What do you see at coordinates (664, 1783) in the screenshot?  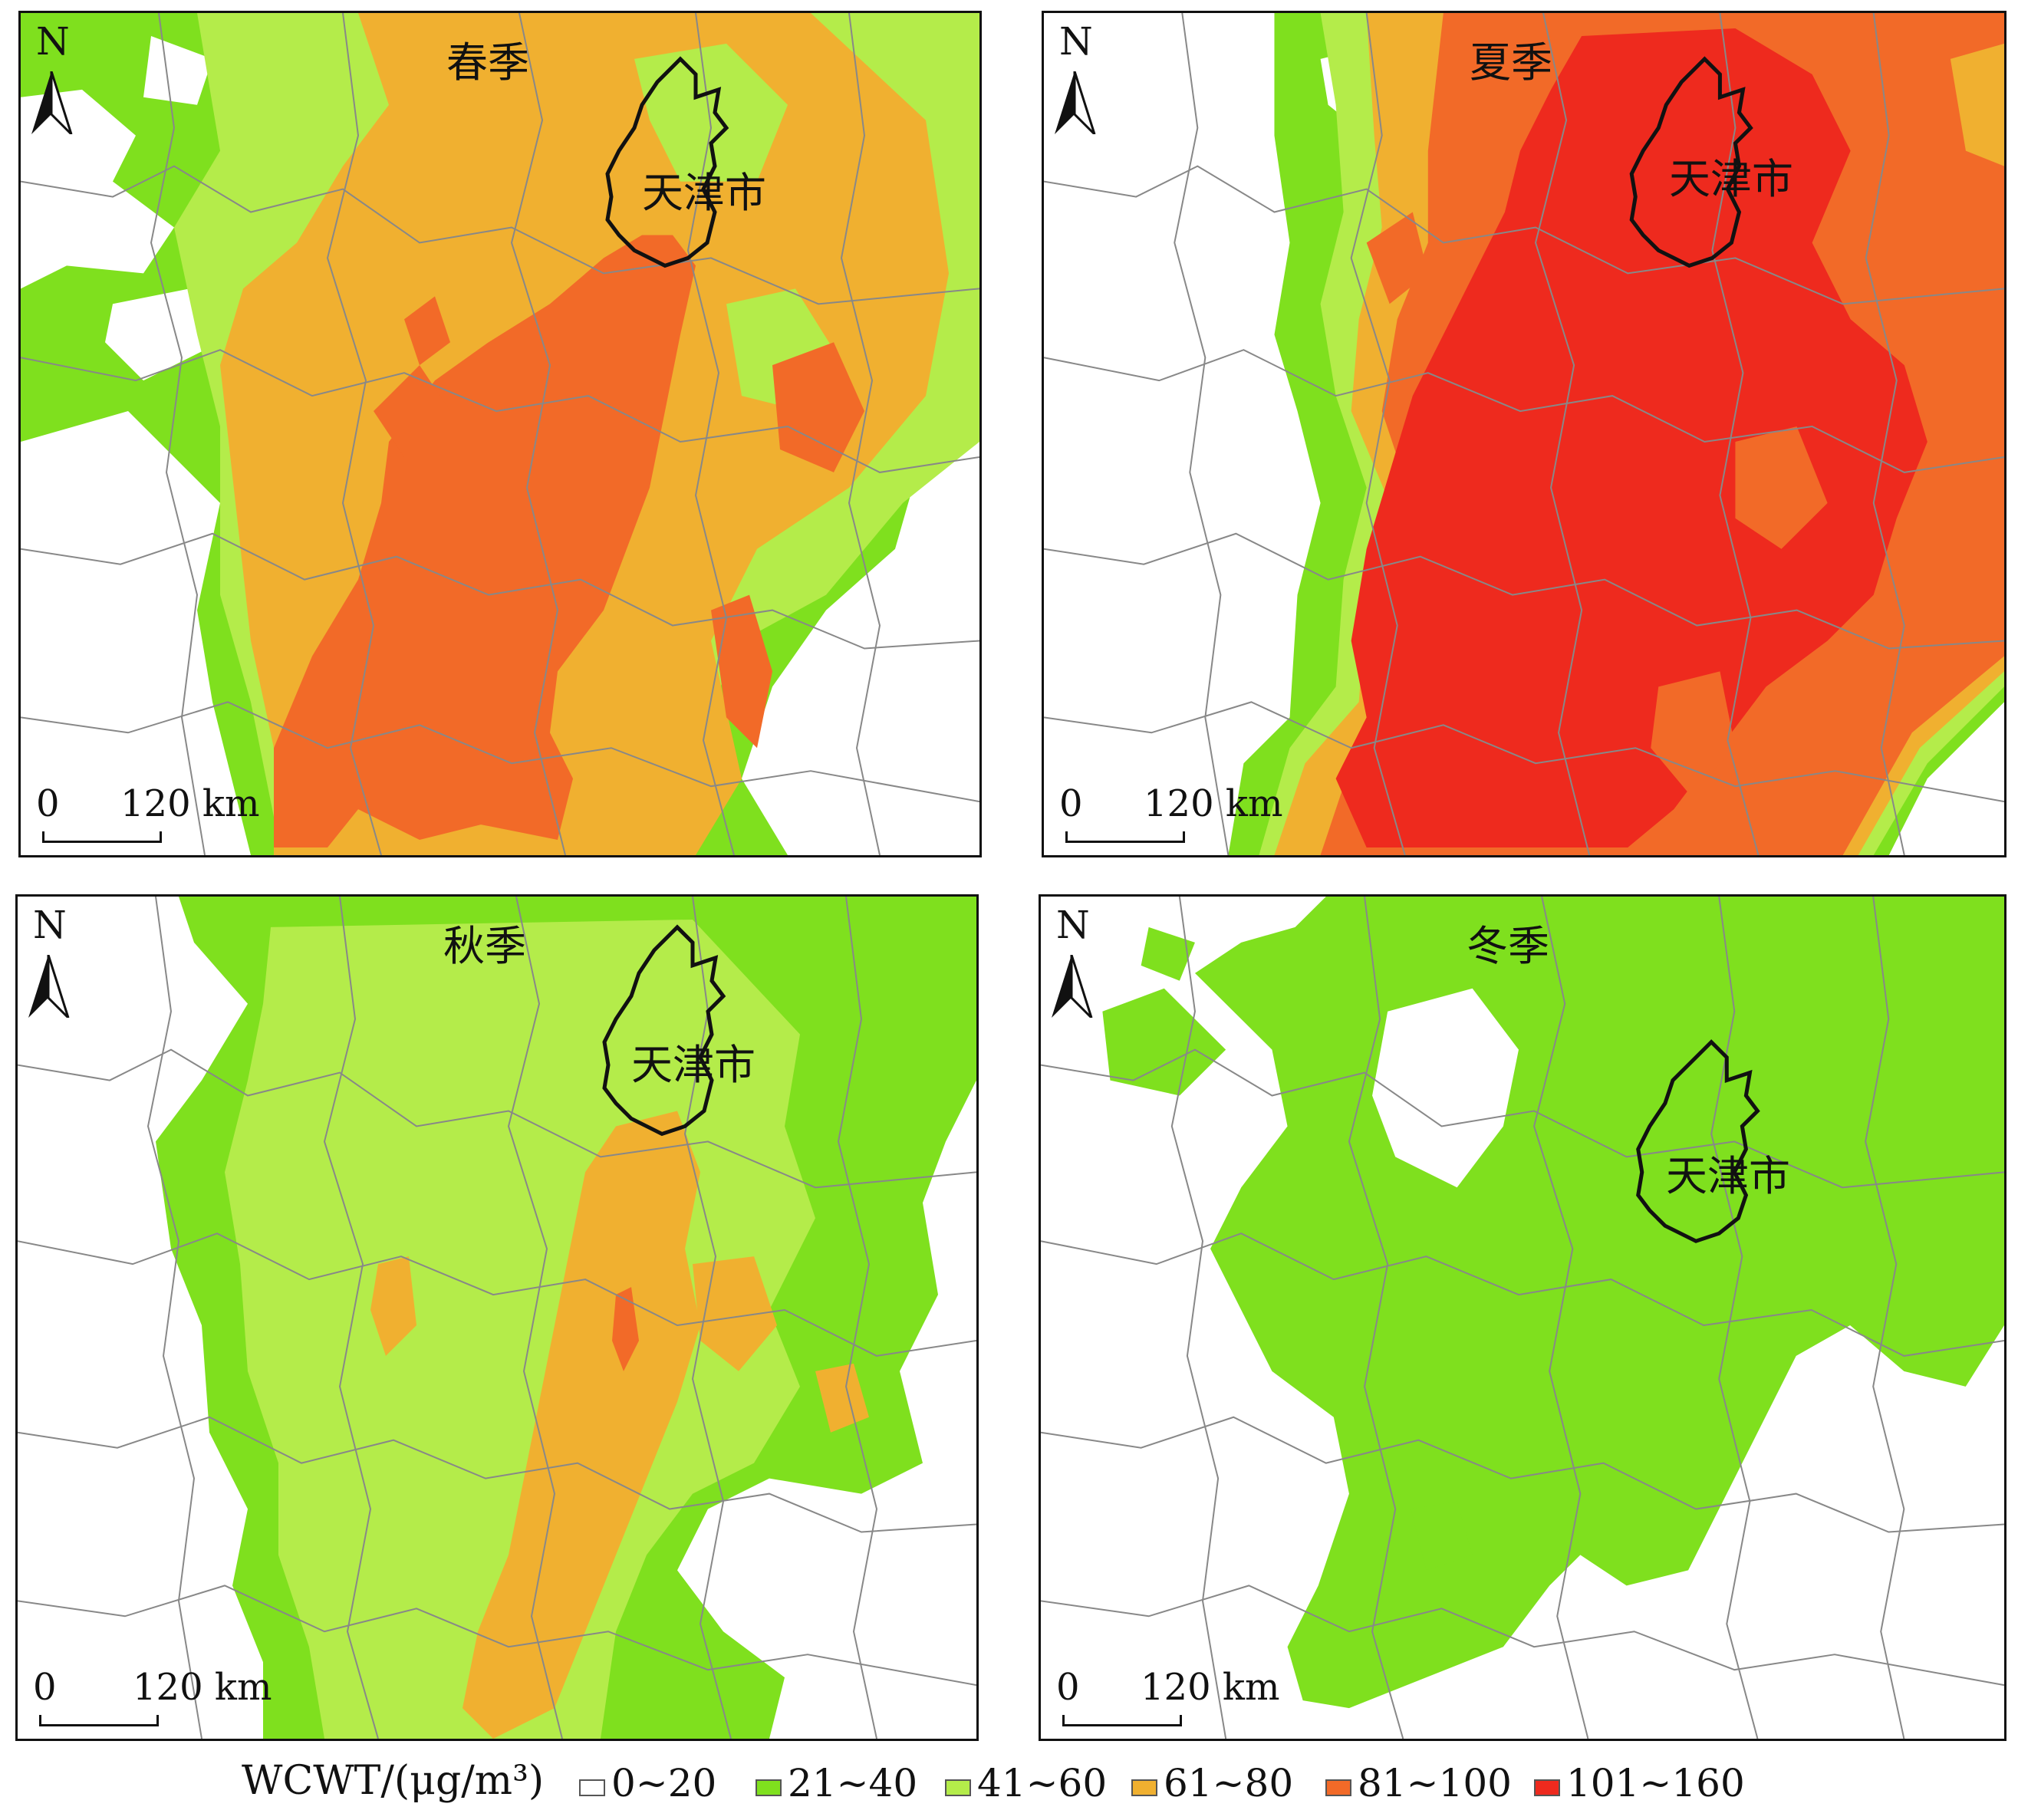 I see `legend-label: 0~20` at bounding box center [664, 1783].